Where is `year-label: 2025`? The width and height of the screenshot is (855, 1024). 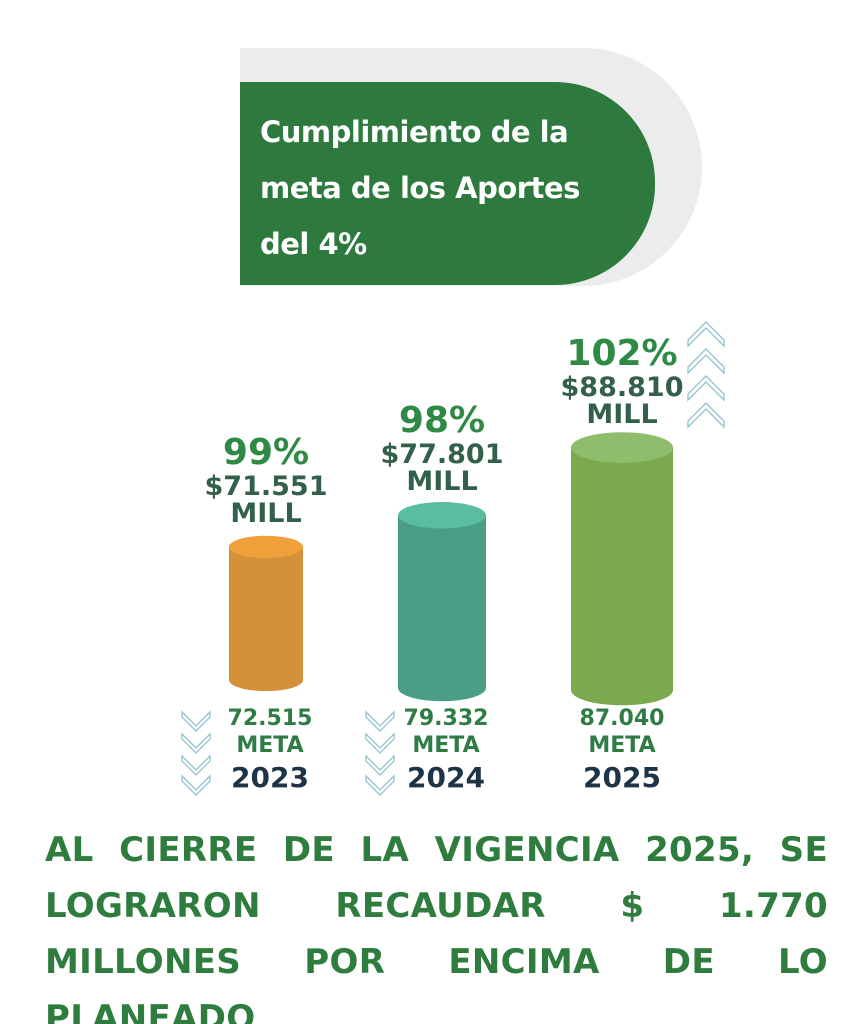
year-label: 2025 is located at coordinates (622, 777).